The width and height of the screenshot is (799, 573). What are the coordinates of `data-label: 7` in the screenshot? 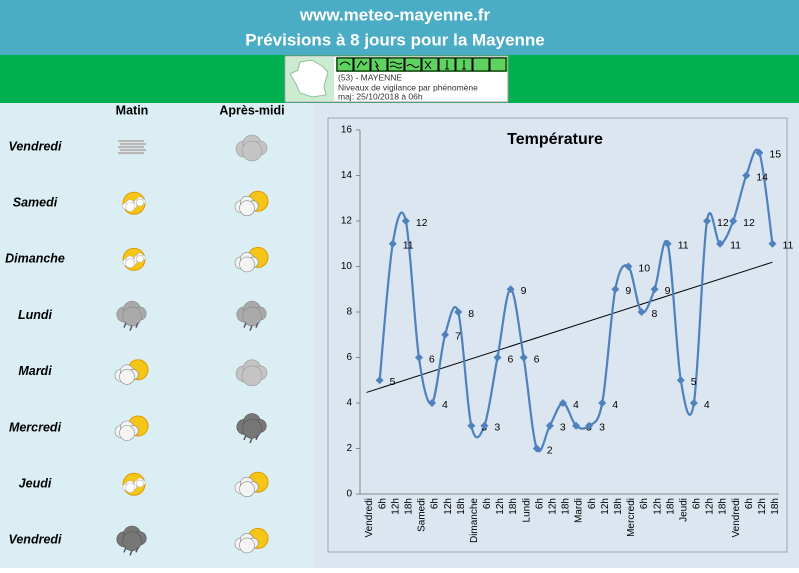 It's located at (458, 337).